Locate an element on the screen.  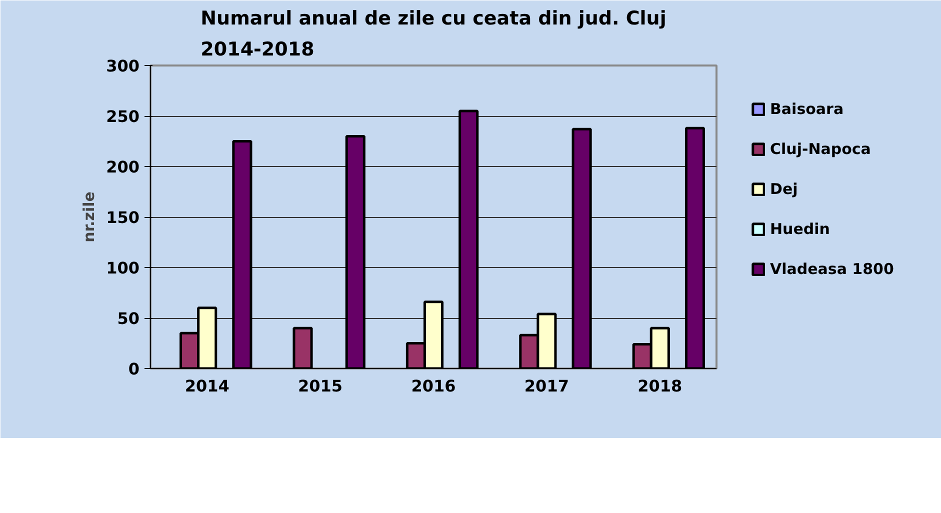
y-tick-label: 250 is located at coordinates (123, 116).